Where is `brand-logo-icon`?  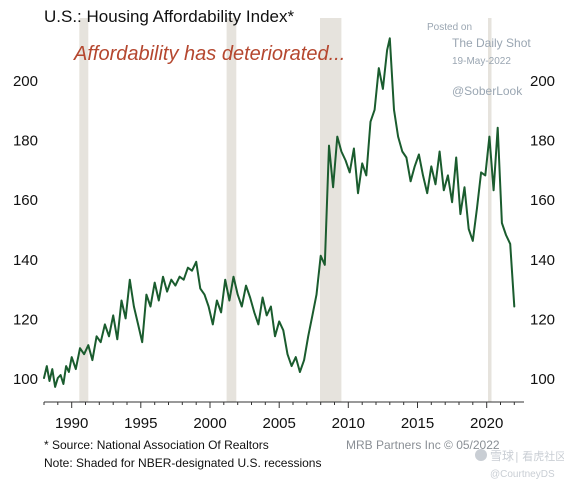
brand-logo-icon is located at coordinates (481, 455).